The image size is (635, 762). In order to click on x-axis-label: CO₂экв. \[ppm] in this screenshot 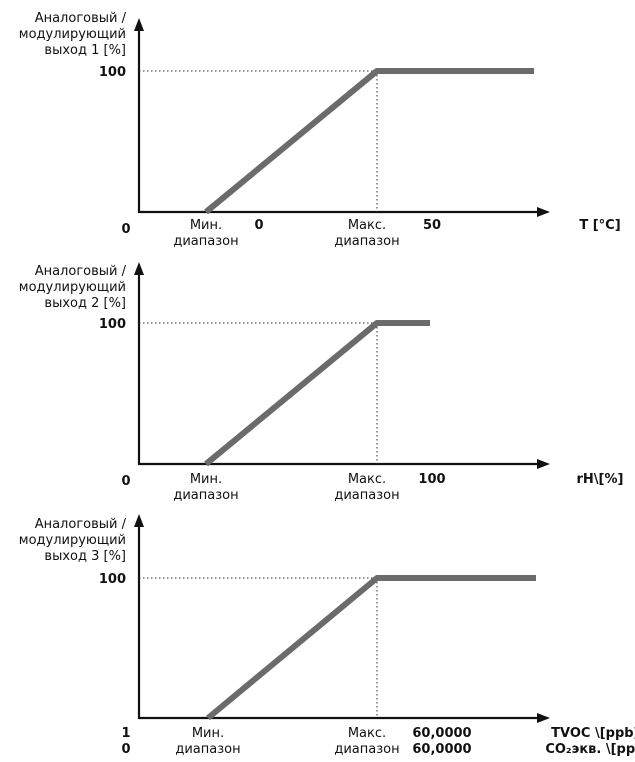, I will do `click(590, 749)`.